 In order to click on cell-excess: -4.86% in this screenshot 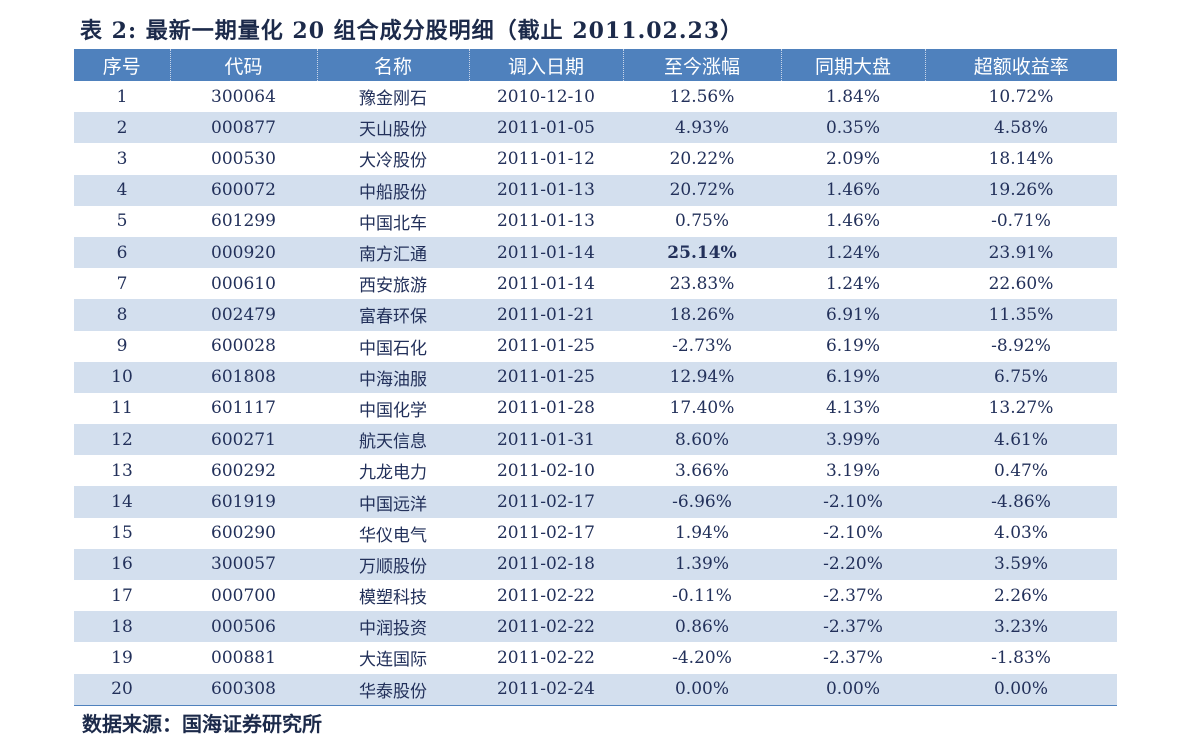, I will do `click(1021, 502)`.